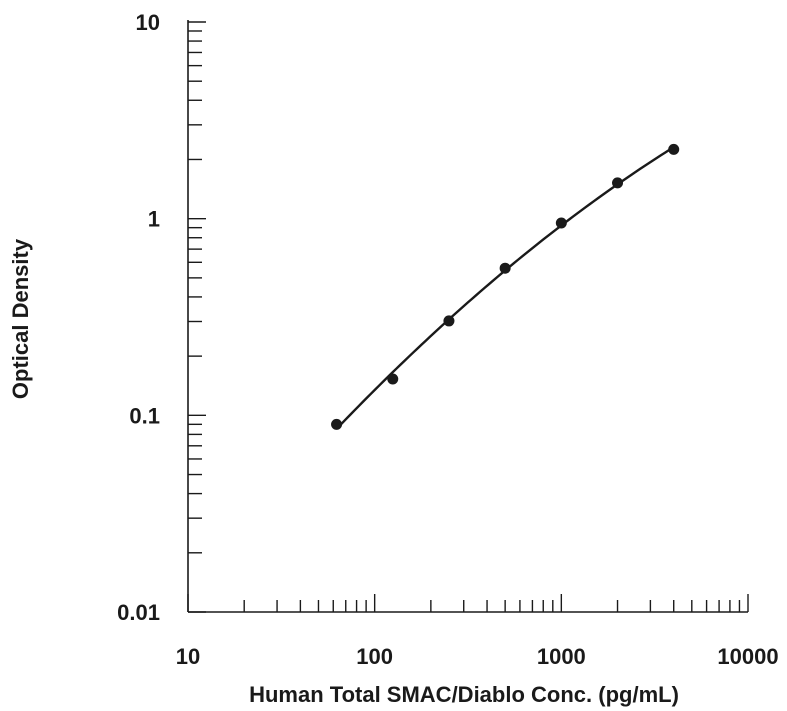 This screenshot has height=711, width=787. Describe the element at coordinates (154, 219) in the screenshot. I see `y-tick-label: 1` at that location.